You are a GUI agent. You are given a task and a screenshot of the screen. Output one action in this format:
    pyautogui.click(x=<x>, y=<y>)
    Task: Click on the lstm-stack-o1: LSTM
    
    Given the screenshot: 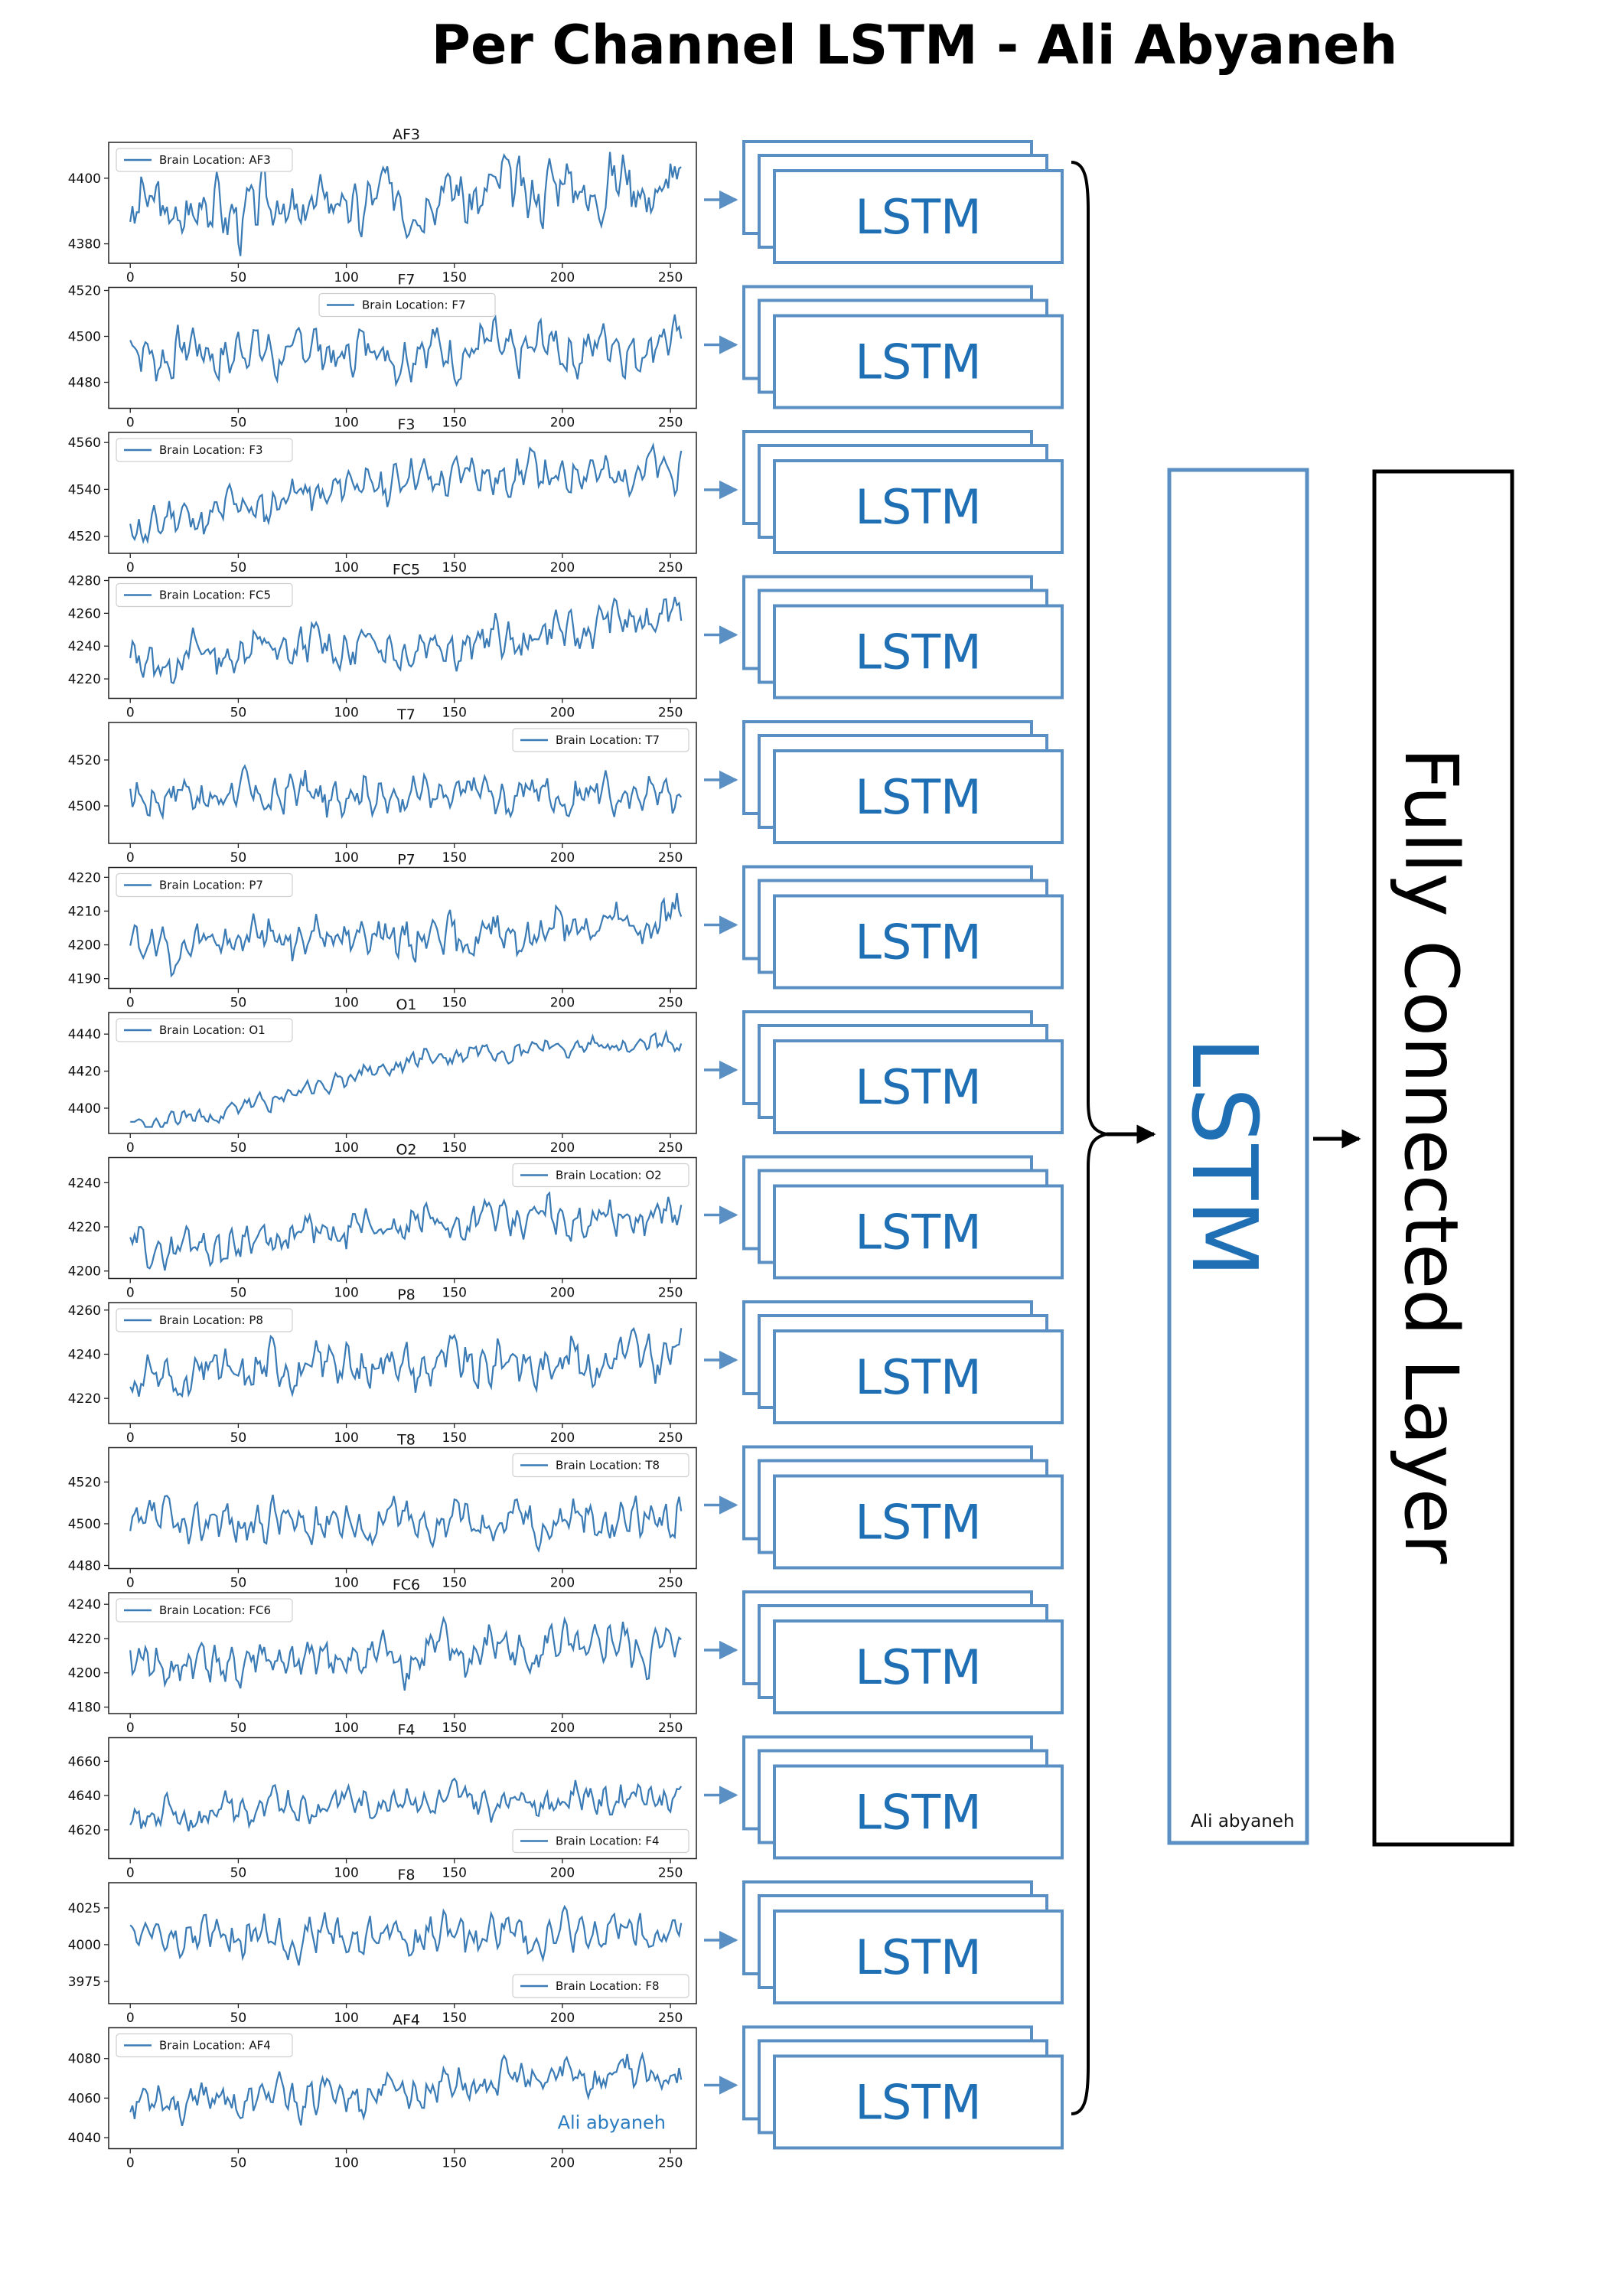 What is the action you would take?
    pyautogui.click(x=903, y=1072)
    